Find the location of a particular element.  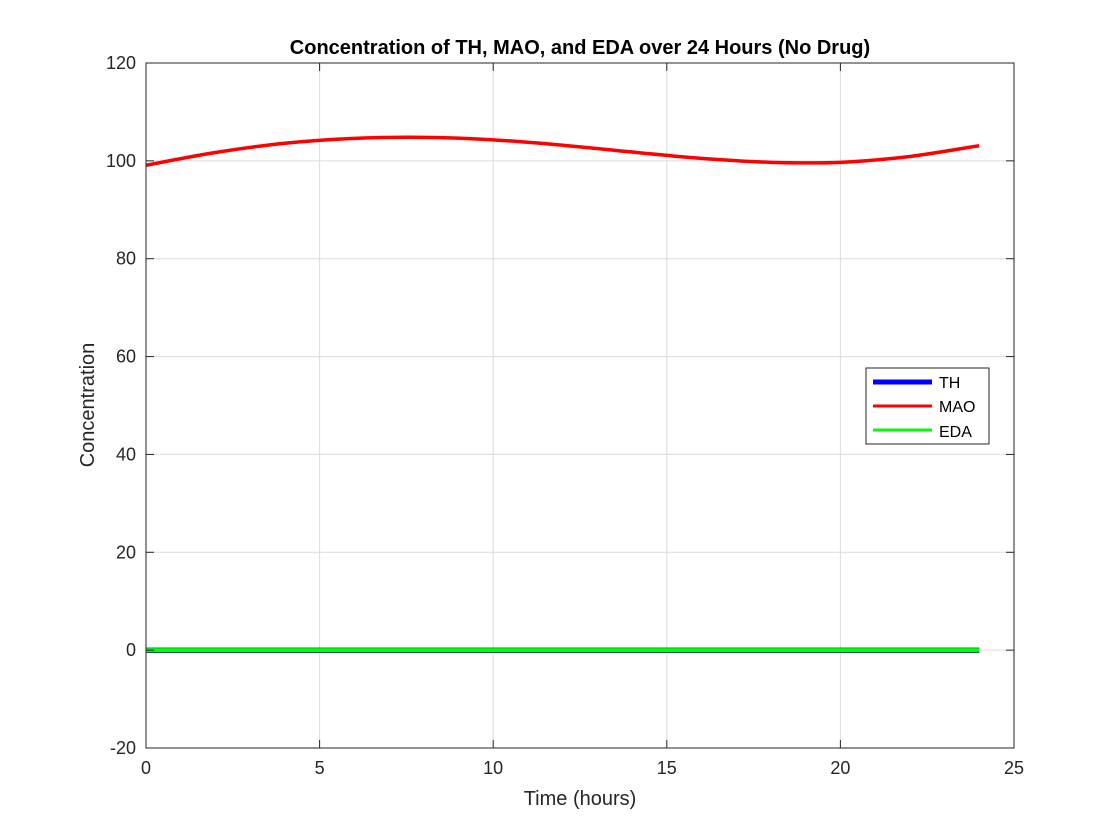

x-tick-label: 25 is located at coordinates (1014, 768).